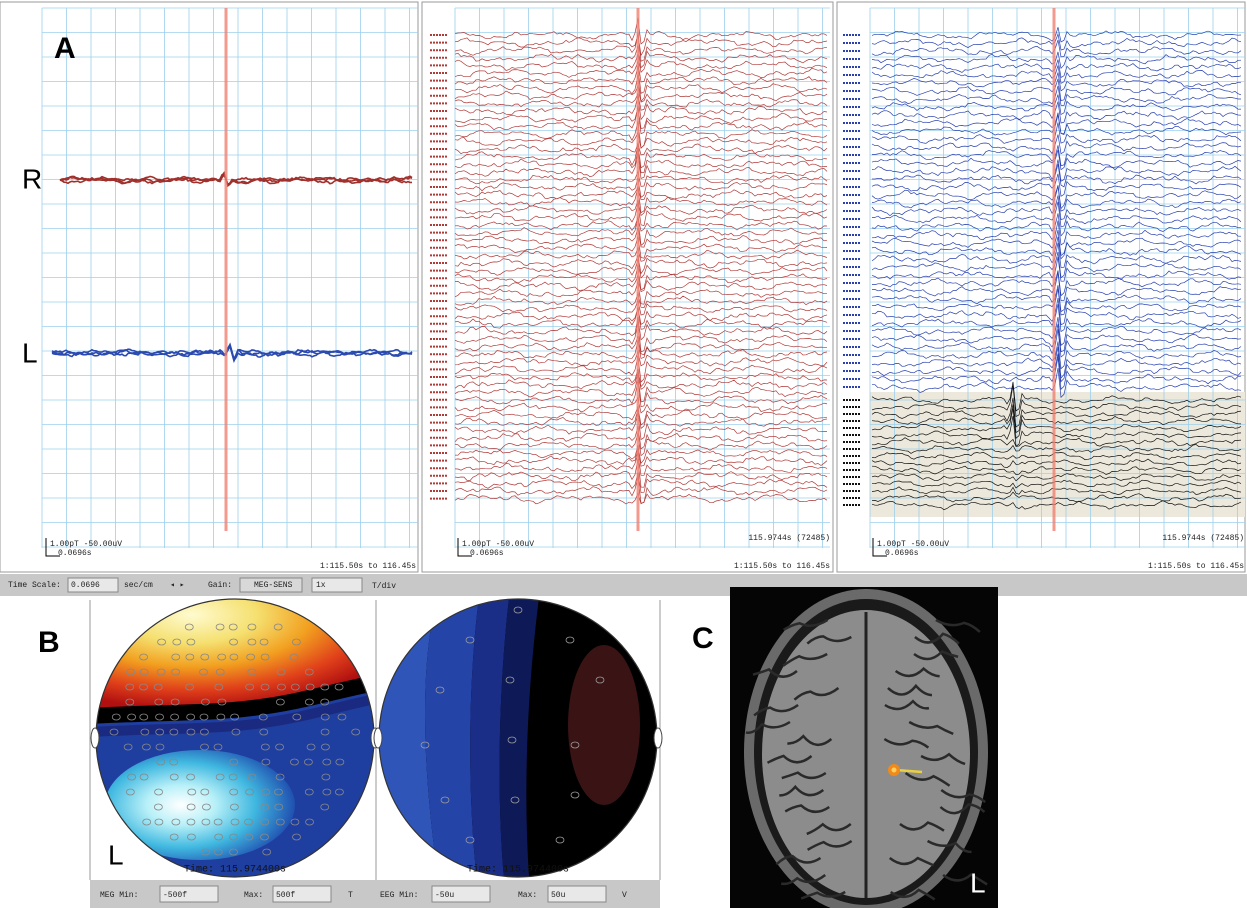 The image size is (1247, 908). What do you see at coordinates (1057, 454) in the screenshot?
I see `eeg-band` at bounding box center [1057, 454].